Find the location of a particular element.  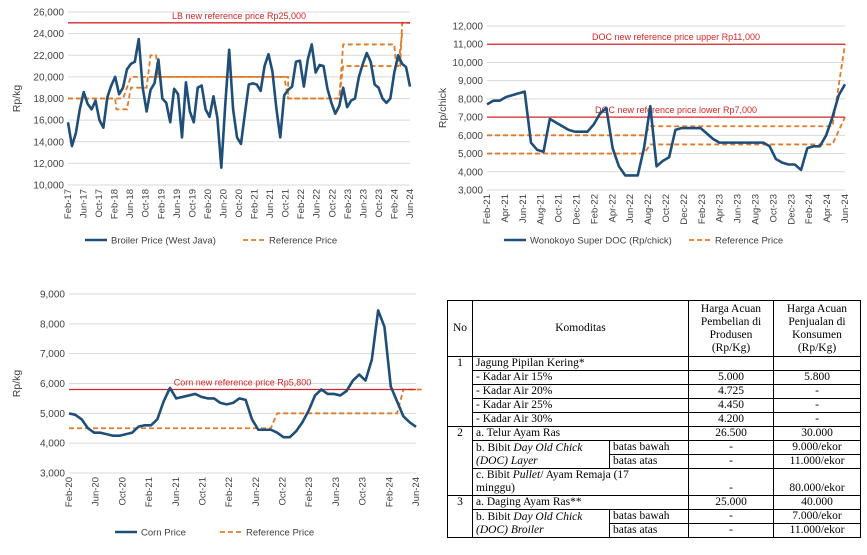

new-reference-annotation: LB new reference price Rp25,000 is located at coordinates (239, 16).